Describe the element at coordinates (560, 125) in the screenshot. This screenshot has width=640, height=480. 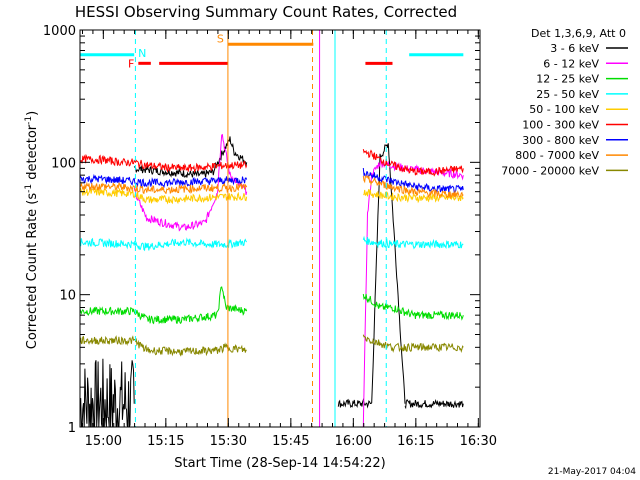
I see `legend-entry-5: 100 - 300 keV` at that location.